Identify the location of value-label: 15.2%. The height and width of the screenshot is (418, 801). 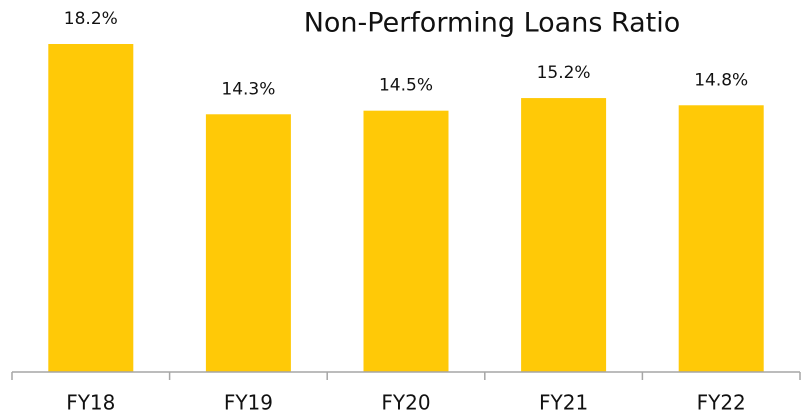
(564, 73).